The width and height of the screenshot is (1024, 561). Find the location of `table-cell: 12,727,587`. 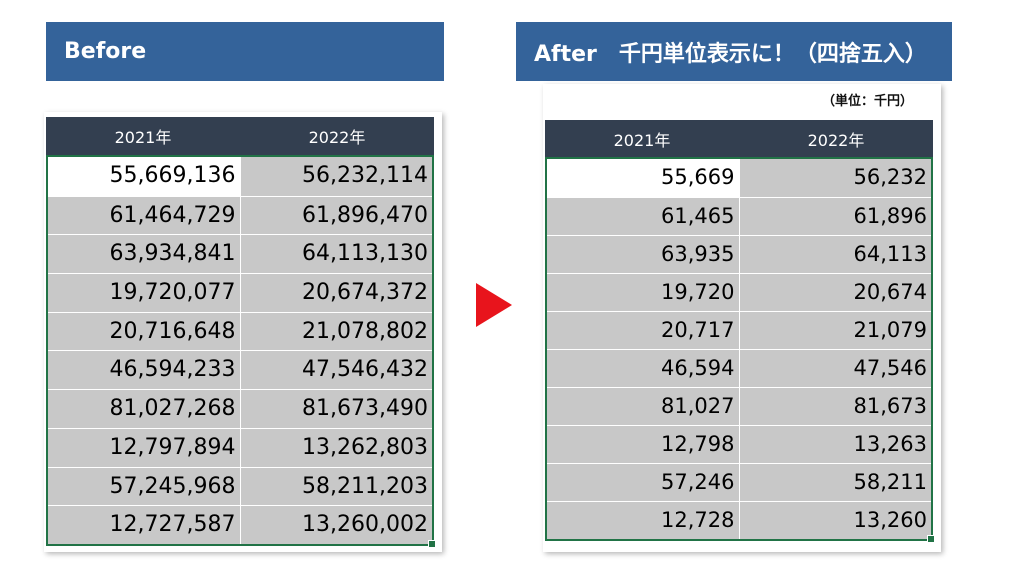

table-cell: 12,727,587 is located at coordinates (144, 525).